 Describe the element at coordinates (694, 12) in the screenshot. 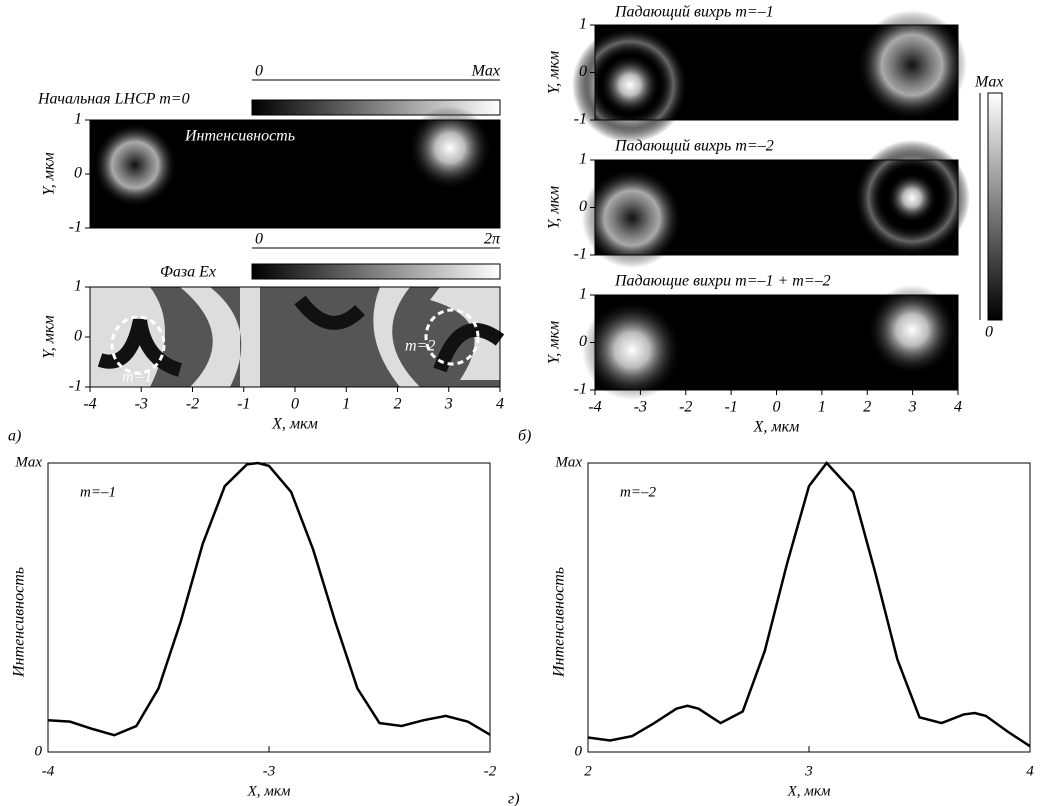

I see `map-title: Падающий вихрь m=–1` at that location.